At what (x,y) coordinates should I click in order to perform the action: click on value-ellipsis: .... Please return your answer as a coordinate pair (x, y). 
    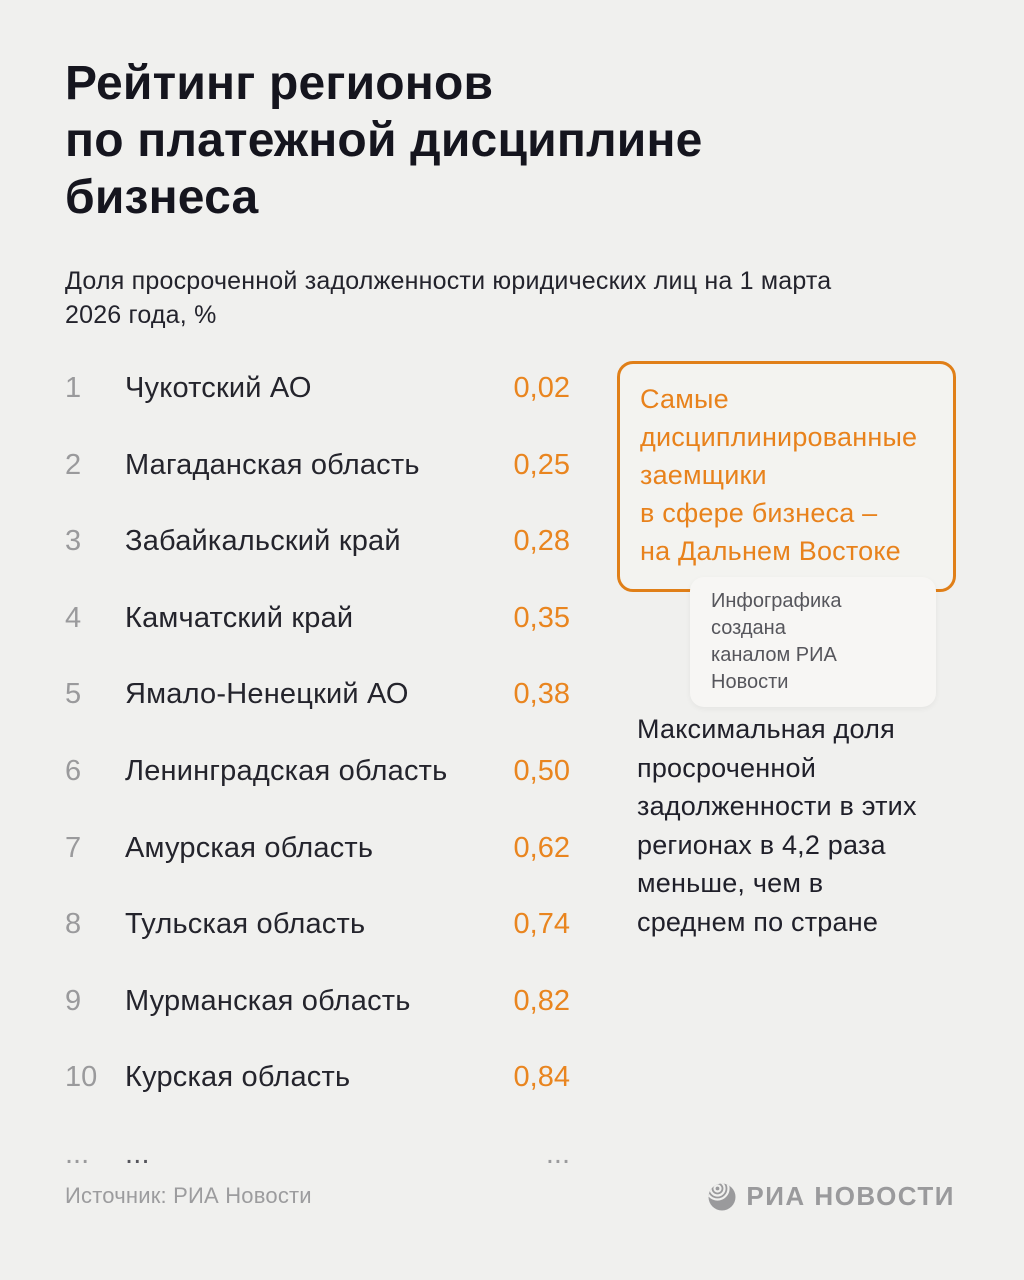
    Looking at the image, I should click on (557, 1153).